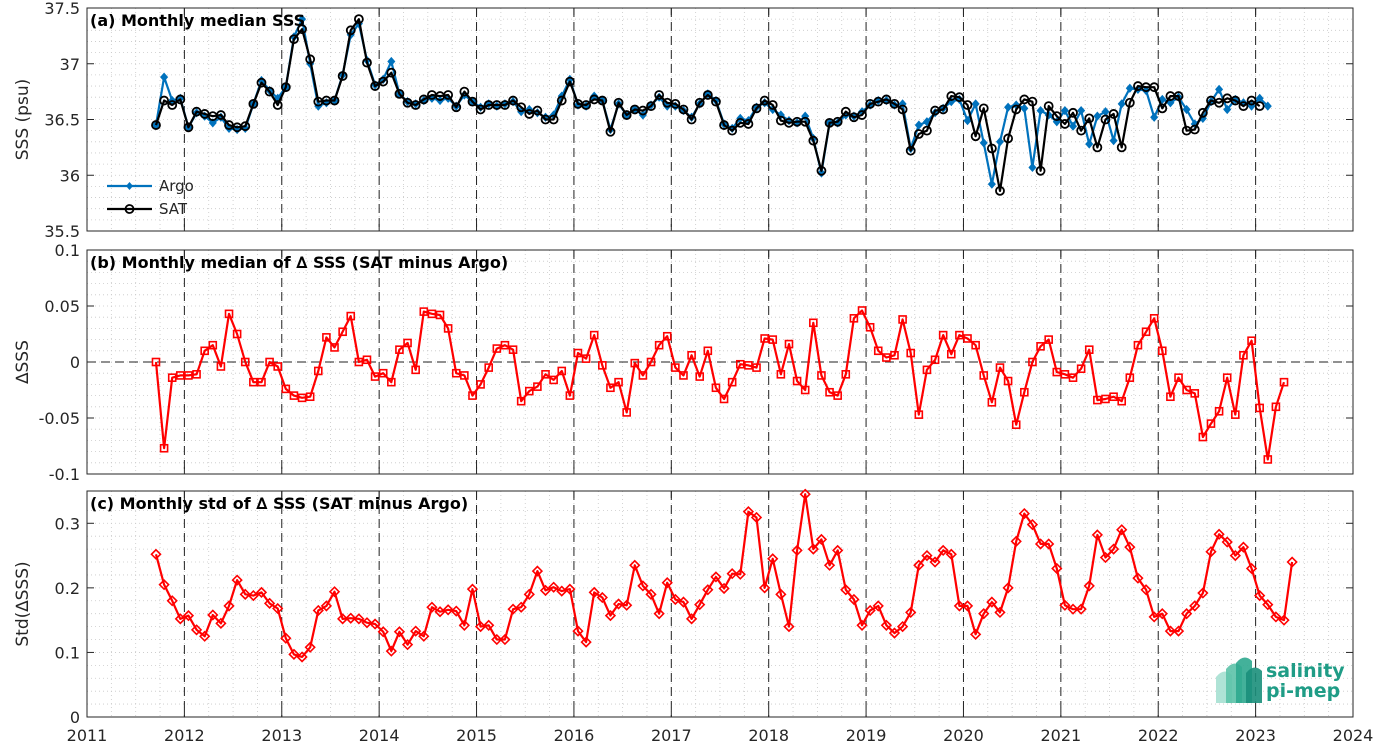 This screenshot has height=745, width=1377. What do you see at coordinates (62, 231) in the screenshot?
I see `y-tick-label: 35.5` at bounding box center [62, 231].